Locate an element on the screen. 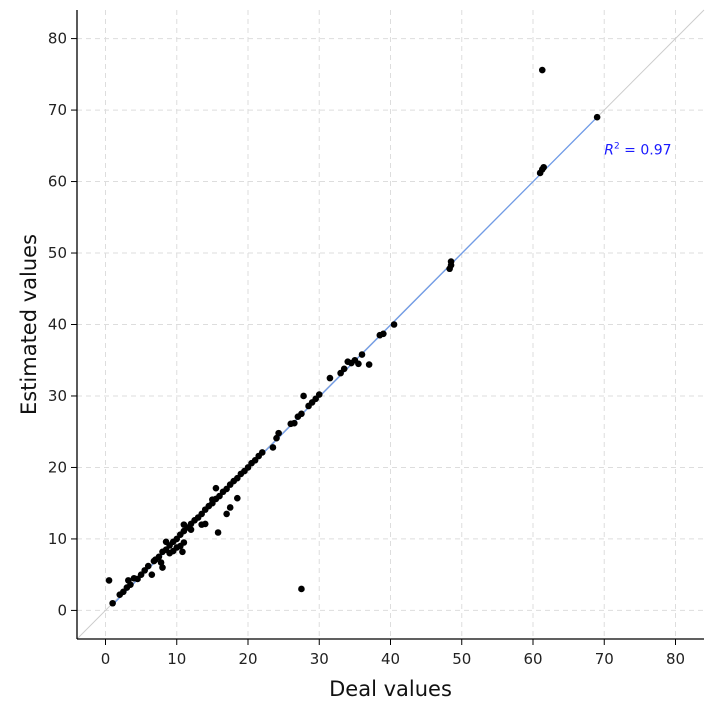  x-tick-label: 60 is located at coordinates (532, 659).